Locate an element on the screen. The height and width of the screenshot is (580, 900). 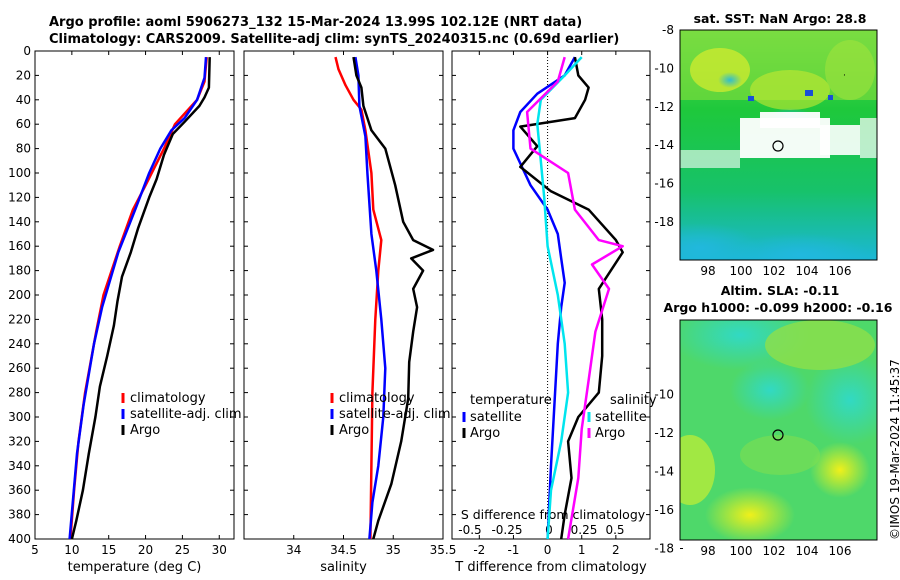
sla-map is located at coordinates (778, 430).